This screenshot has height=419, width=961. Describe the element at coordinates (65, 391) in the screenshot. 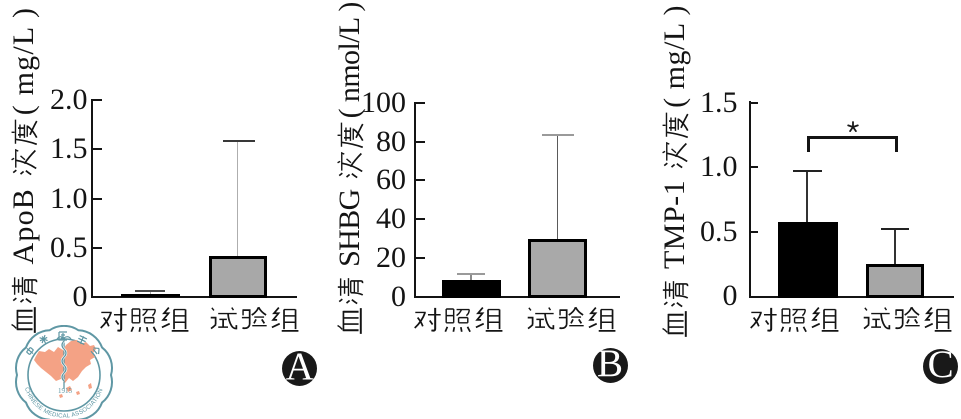

I see `svg-text: 1915` at that location.